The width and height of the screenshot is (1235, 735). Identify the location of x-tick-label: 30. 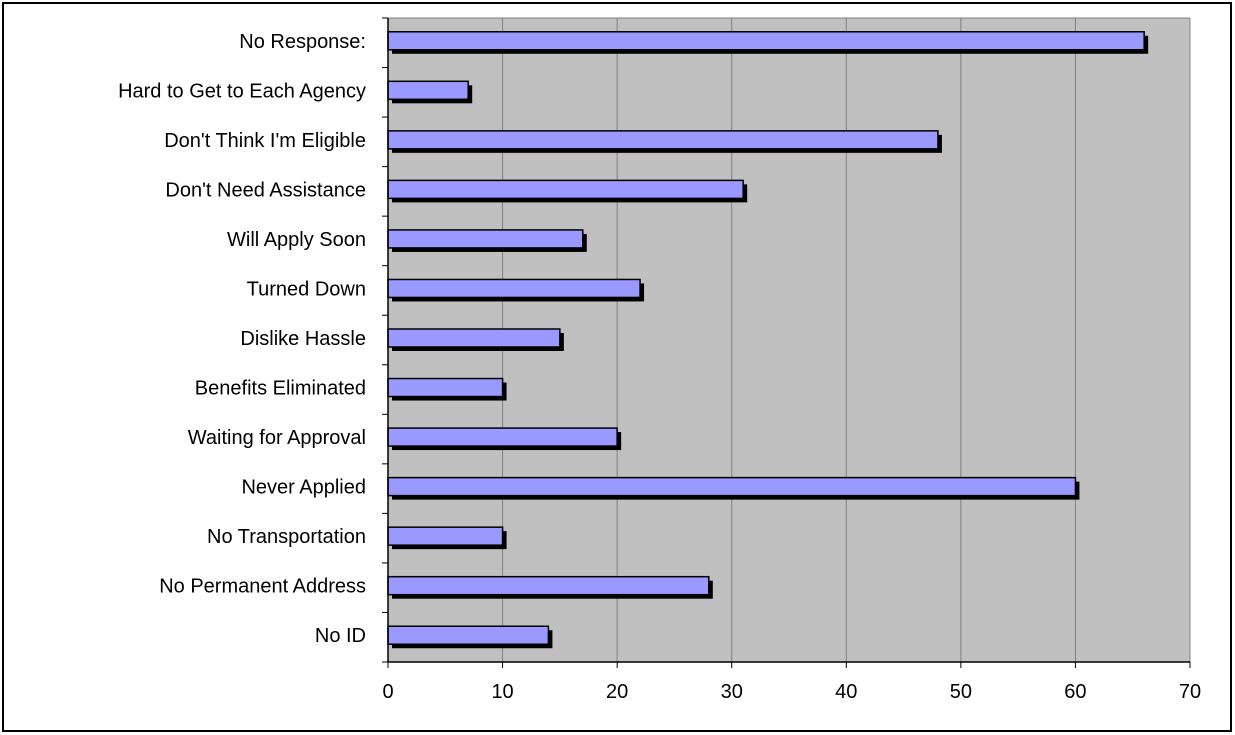
(732, 692).